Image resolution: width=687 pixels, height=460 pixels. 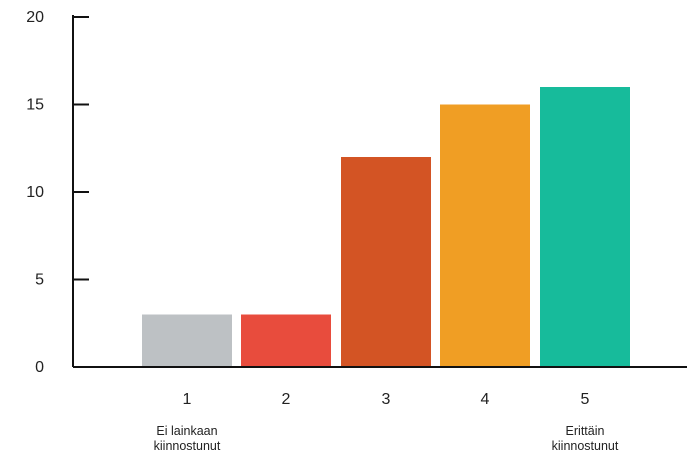 I want to click on y-tick-label: 10, so click(x=35, y=192).